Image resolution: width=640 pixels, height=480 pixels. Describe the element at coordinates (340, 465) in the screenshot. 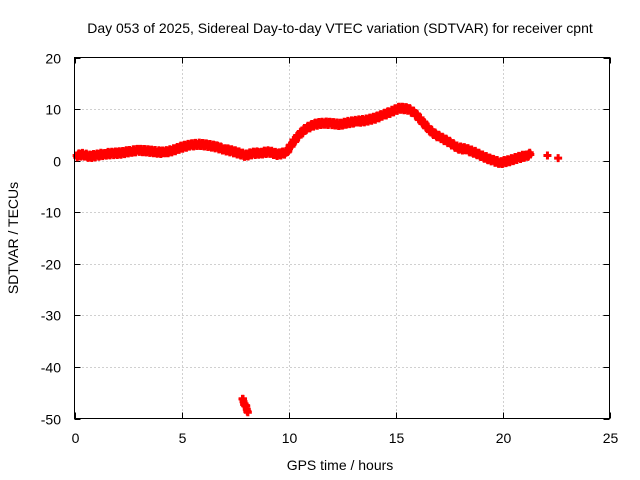

I see `x-axis-label: GPS time / hours` at that location.